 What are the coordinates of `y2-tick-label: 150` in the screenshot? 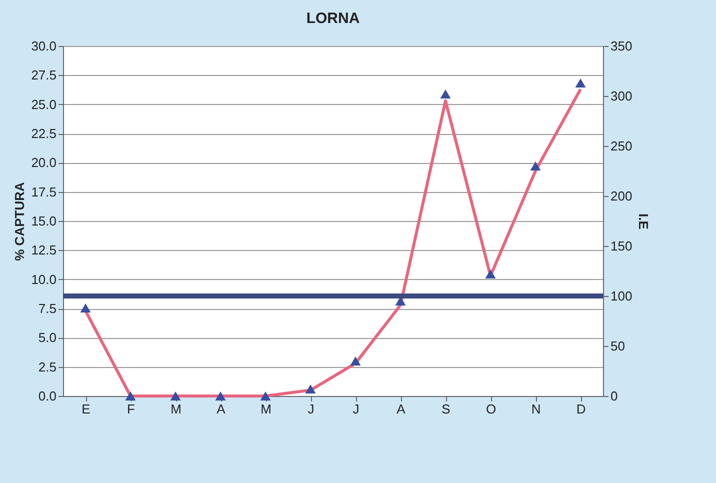 It's located at (621, 246).